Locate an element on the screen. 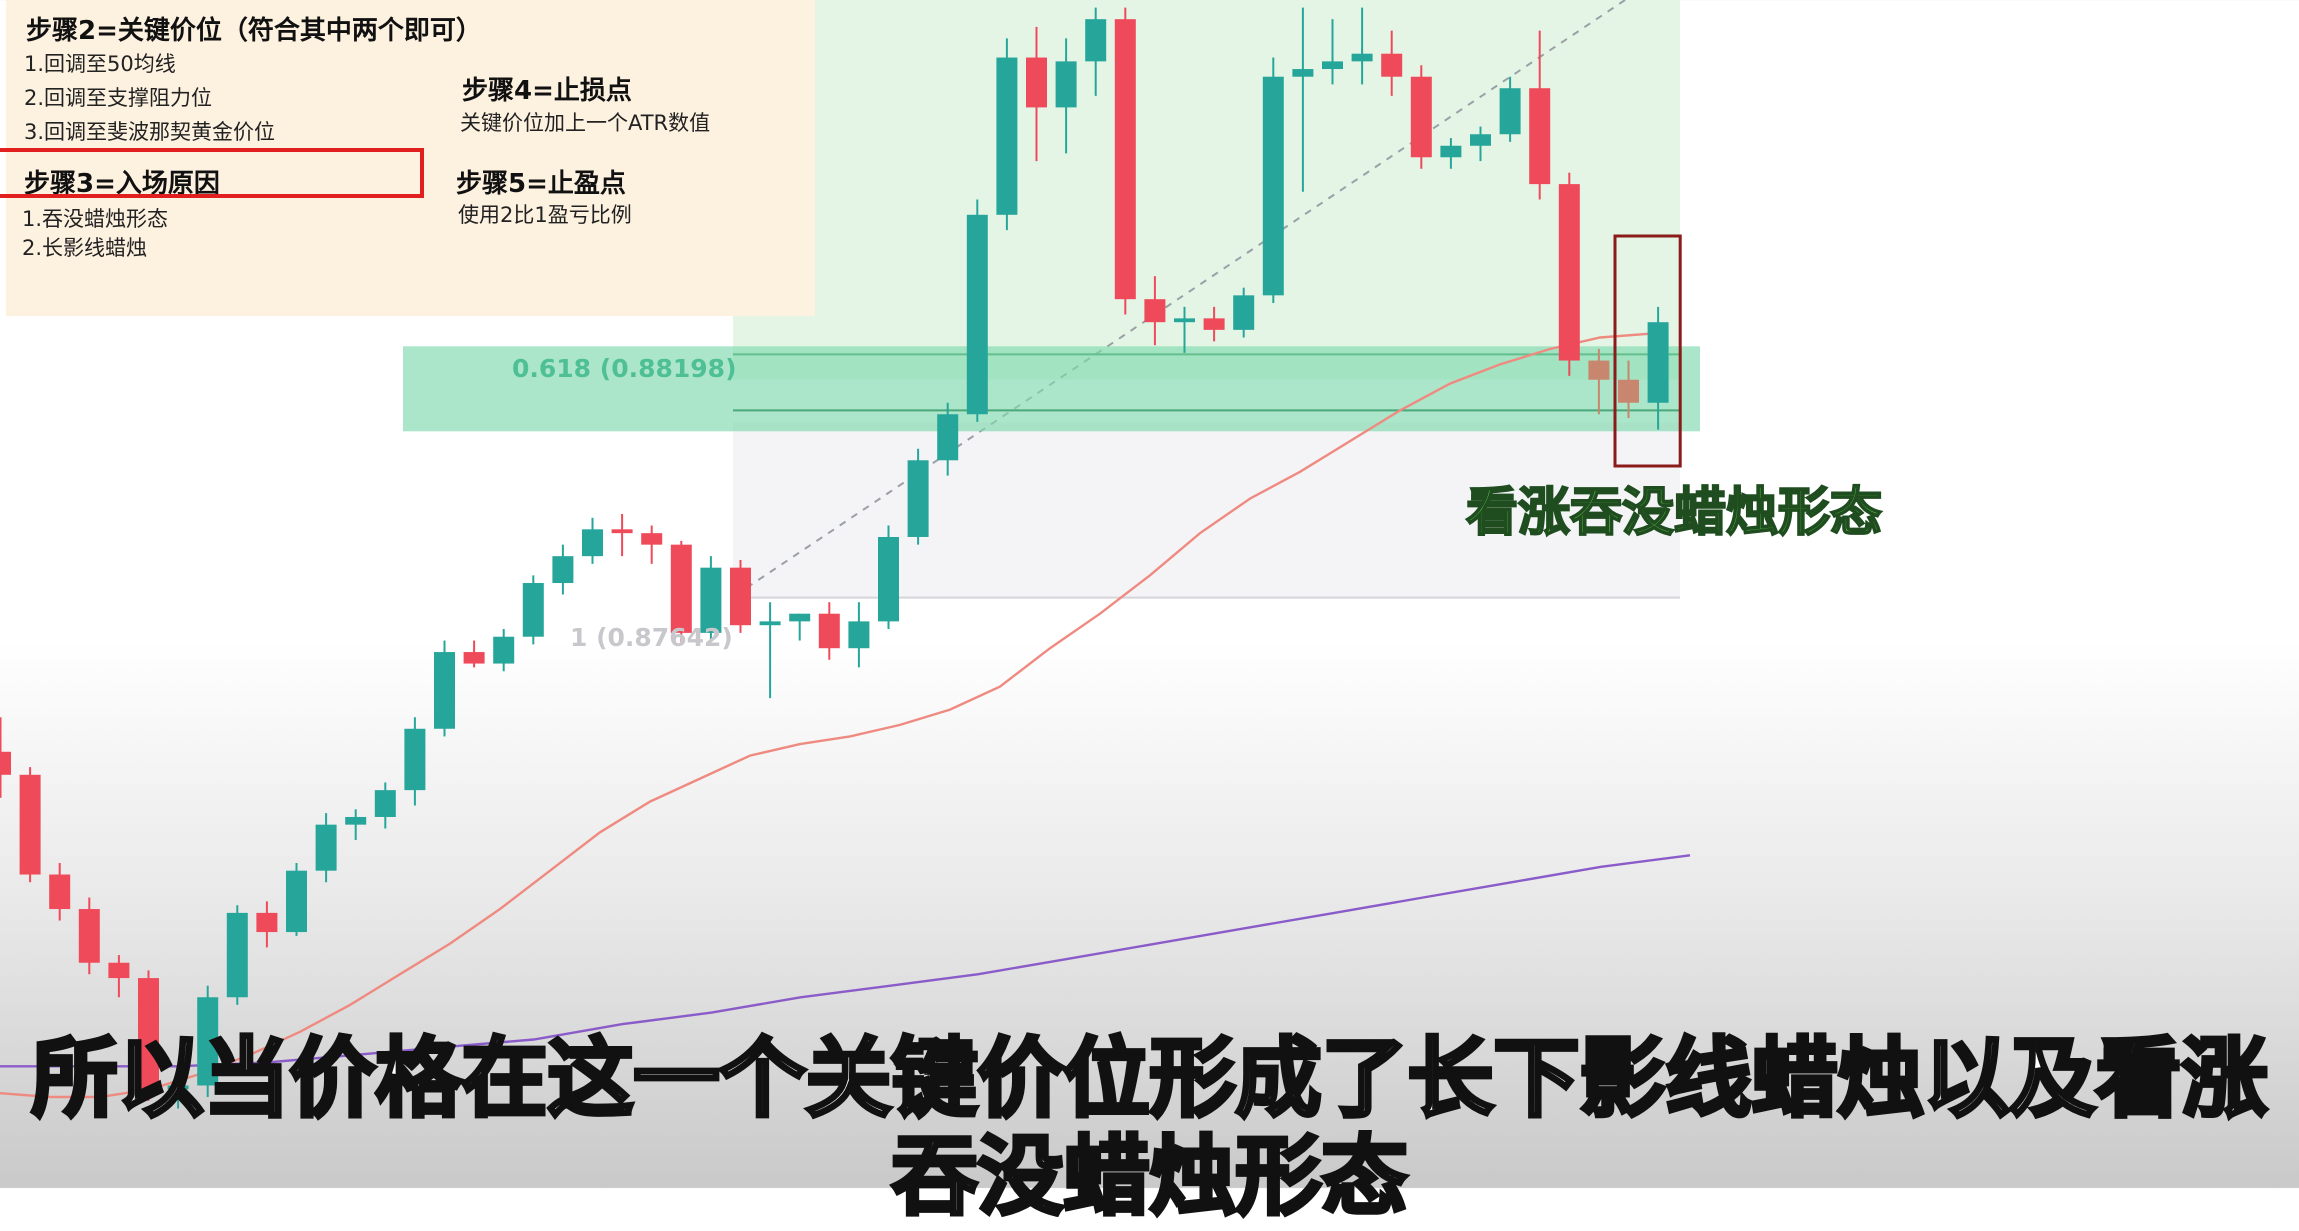 The image size is (2299, 1231). profit-area is located at coordinates (1206, 190).